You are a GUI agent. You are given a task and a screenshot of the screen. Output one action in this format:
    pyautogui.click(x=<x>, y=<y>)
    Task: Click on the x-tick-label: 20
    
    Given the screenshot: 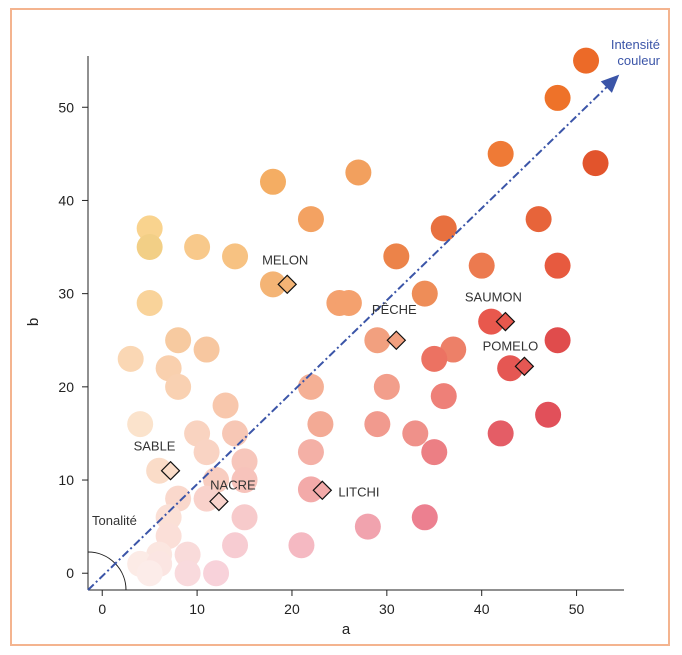 What is the action you would take?
    pyautogui.click(x=292, y=609)
    